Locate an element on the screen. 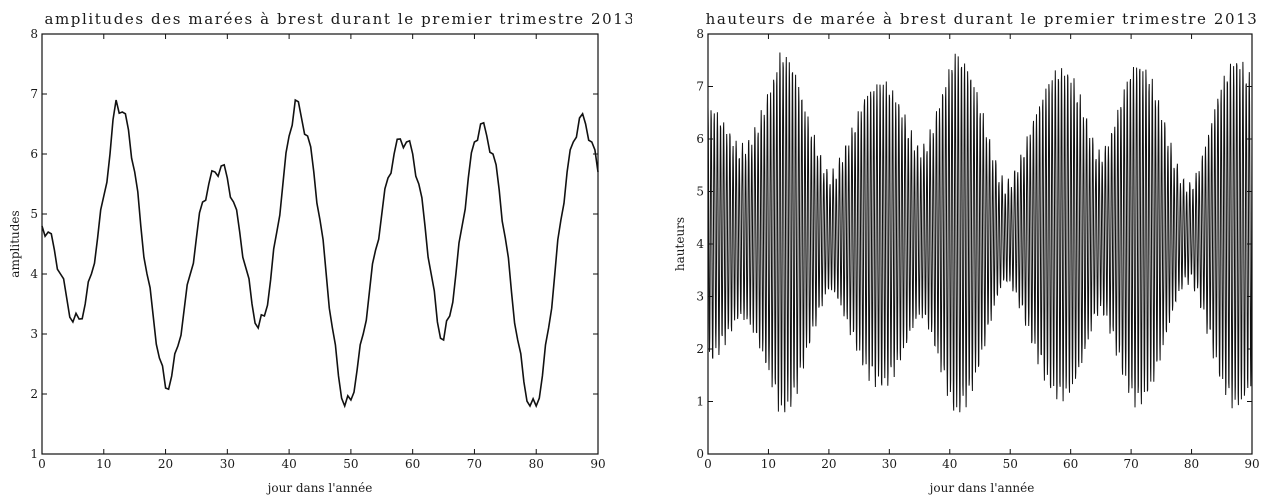 The width and height of the screenshot is (1263, 495). y-axis-label: hauteurs is located at coordinates (680, 244).